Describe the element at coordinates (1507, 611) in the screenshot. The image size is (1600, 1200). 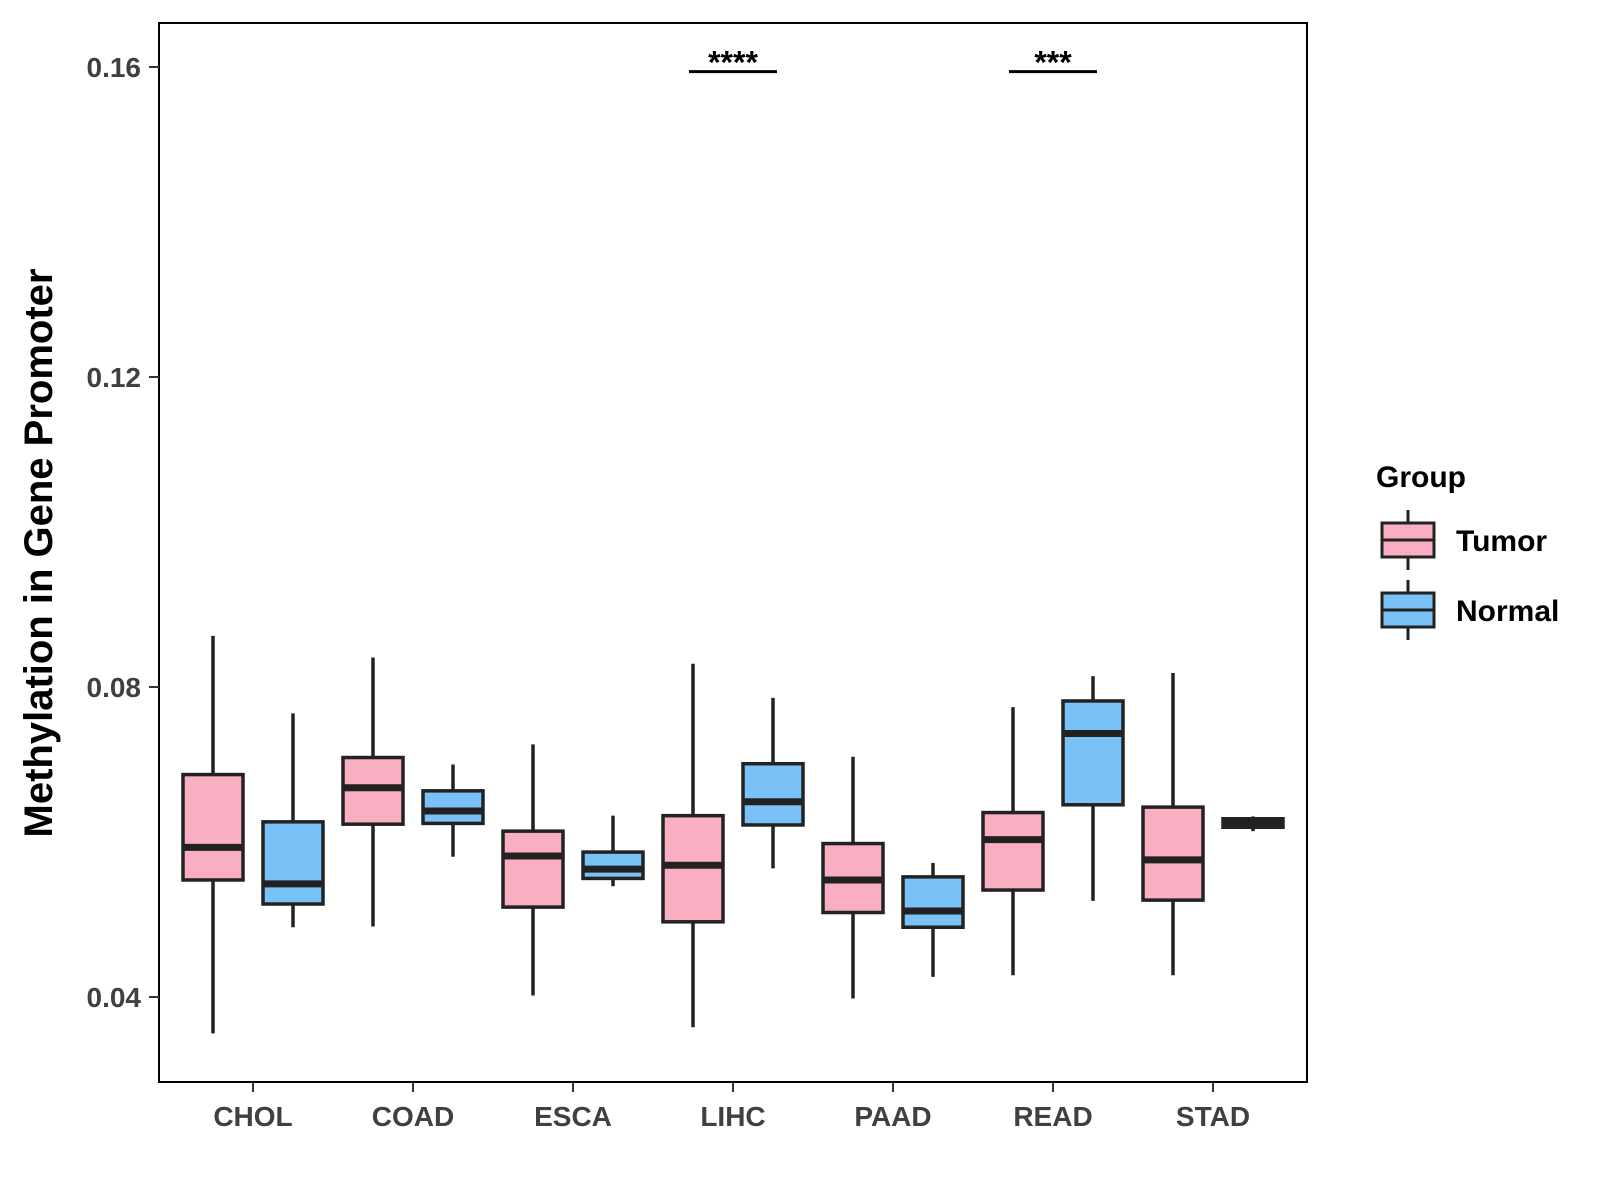
I see `legend-label: Normal` at that location.